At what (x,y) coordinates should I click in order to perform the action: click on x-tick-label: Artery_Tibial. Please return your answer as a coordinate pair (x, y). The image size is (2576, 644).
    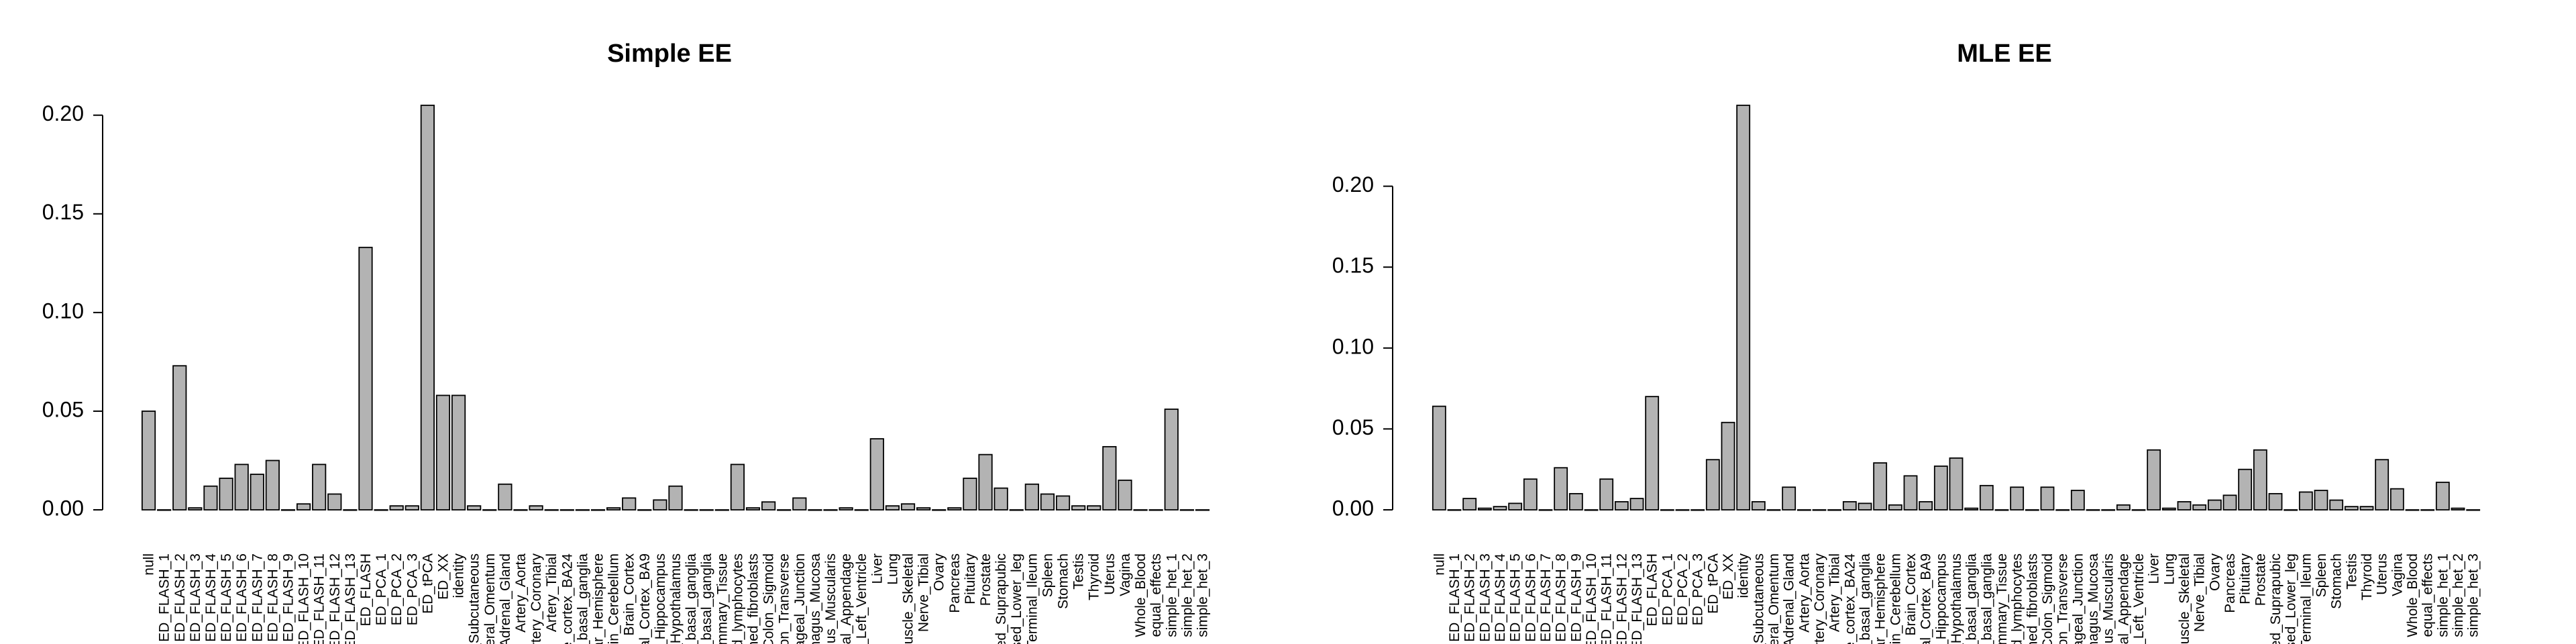
    Looking at the image, I should click on (1835, 592).